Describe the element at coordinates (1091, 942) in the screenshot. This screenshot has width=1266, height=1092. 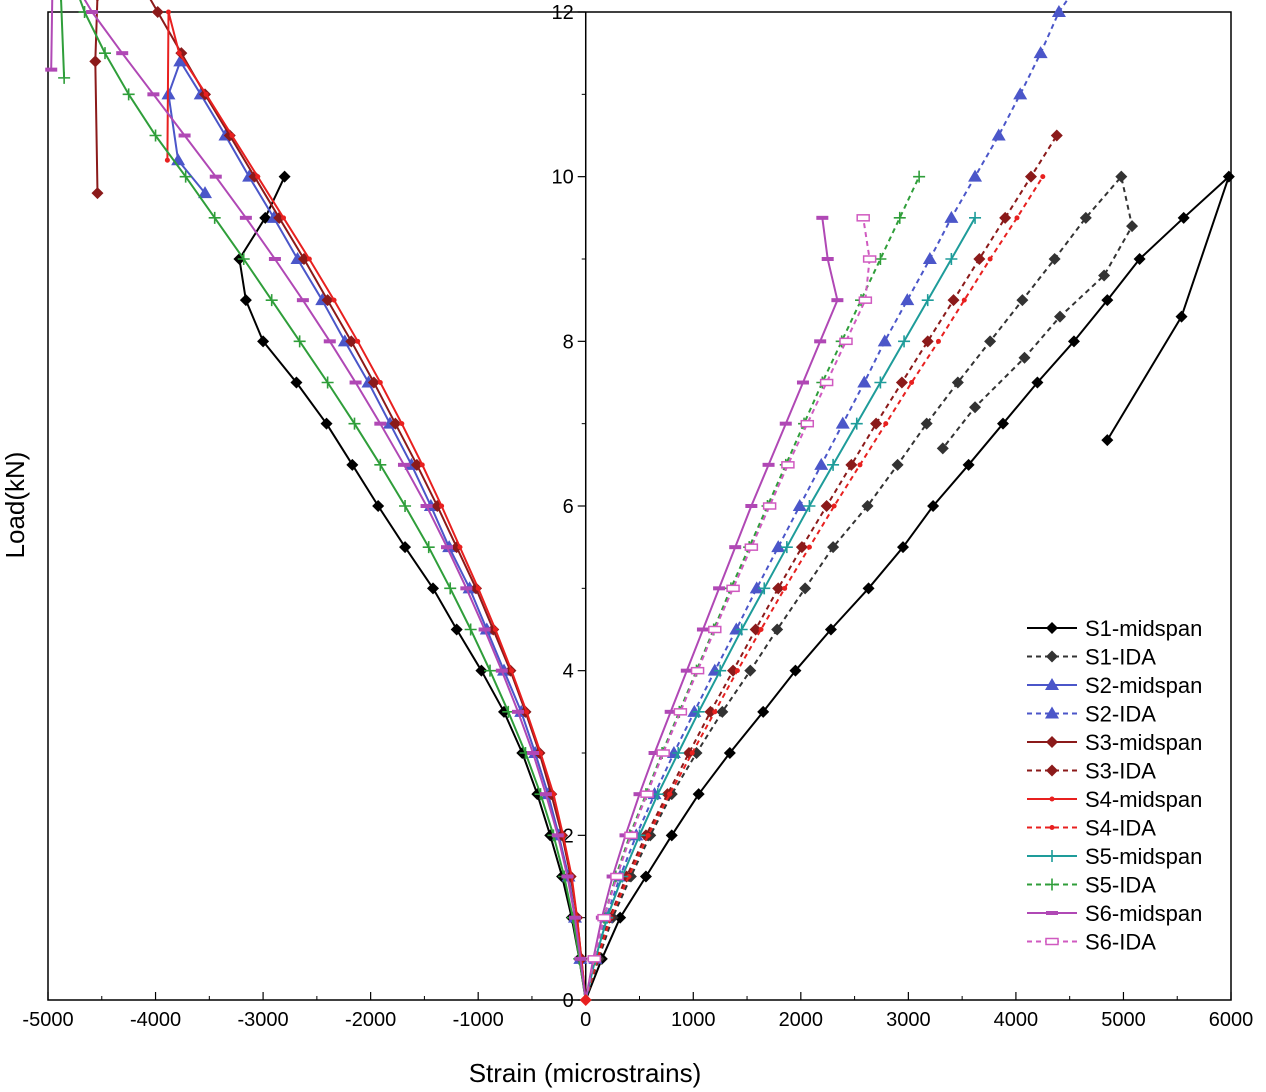
I see `legend-item: S6-IDA` at that location.